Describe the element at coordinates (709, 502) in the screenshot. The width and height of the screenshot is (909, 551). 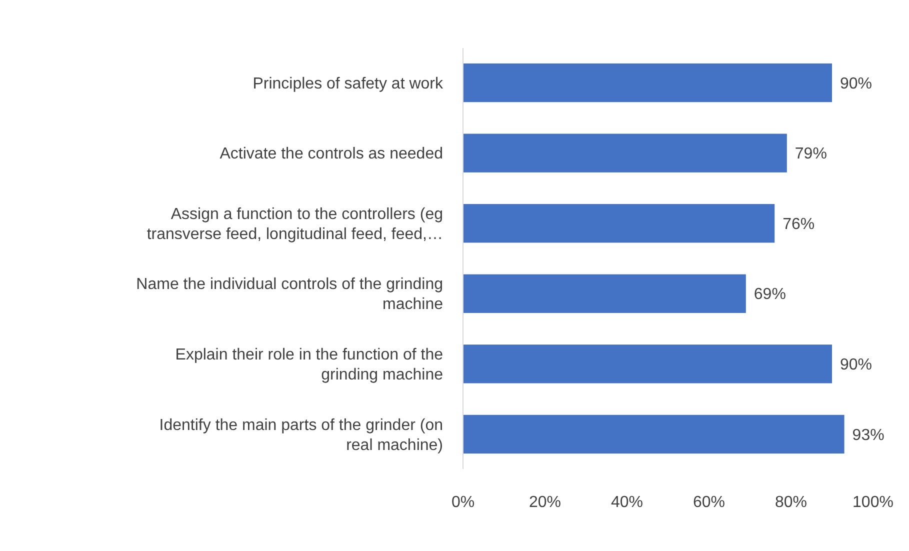
I see `x-tick-label: 60%` at that location.